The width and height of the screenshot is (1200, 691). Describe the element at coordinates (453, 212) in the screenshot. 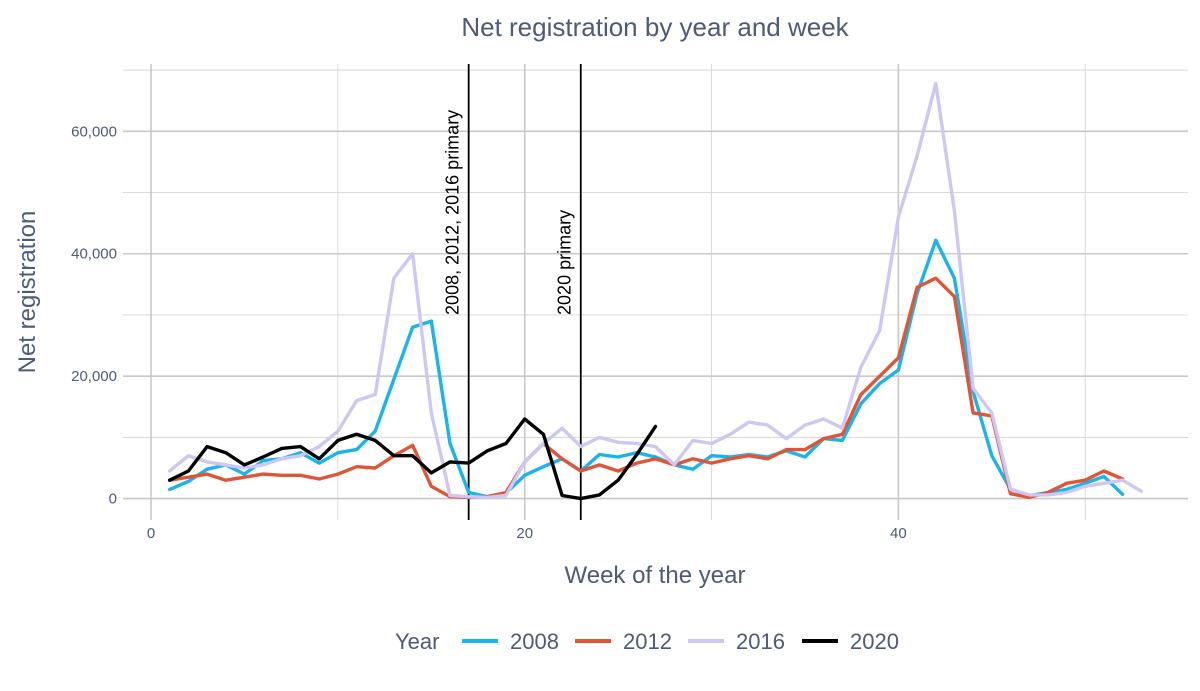

I see `event-line-label: 2008, 2012, 2016 primary` at that location.